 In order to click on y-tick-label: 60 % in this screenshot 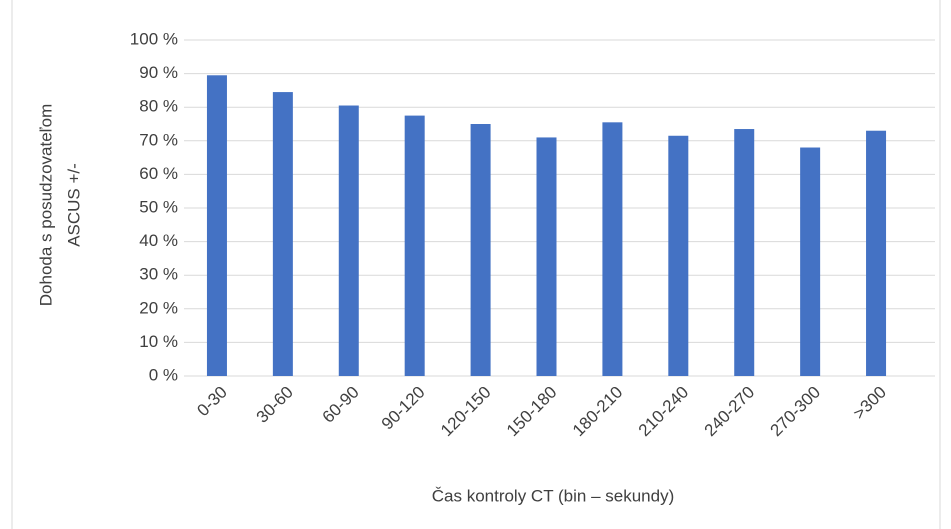, I will do `click(158, 173)`.